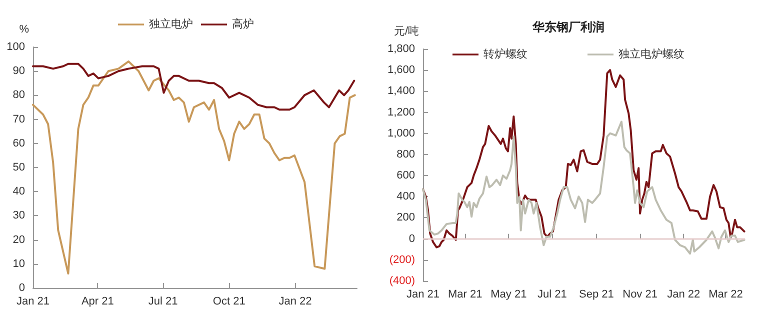 The height and width of the screenshot is (325, 757). Describe the element at coordinates (194, 86) in the screenshot. I see `line-series` at that location.